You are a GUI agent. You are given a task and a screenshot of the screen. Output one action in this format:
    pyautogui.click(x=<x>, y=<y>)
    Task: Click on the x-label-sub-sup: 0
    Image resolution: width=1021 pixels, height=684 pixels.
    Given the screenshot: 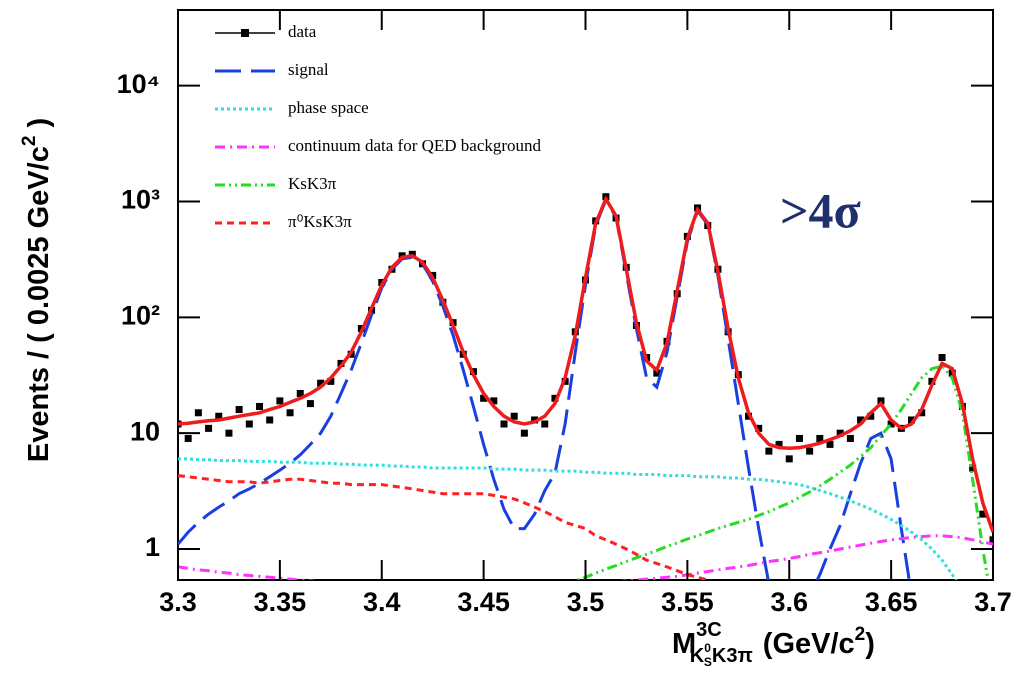 What is the action you would take?
    pyautogui.click(x=707, y=648)
    